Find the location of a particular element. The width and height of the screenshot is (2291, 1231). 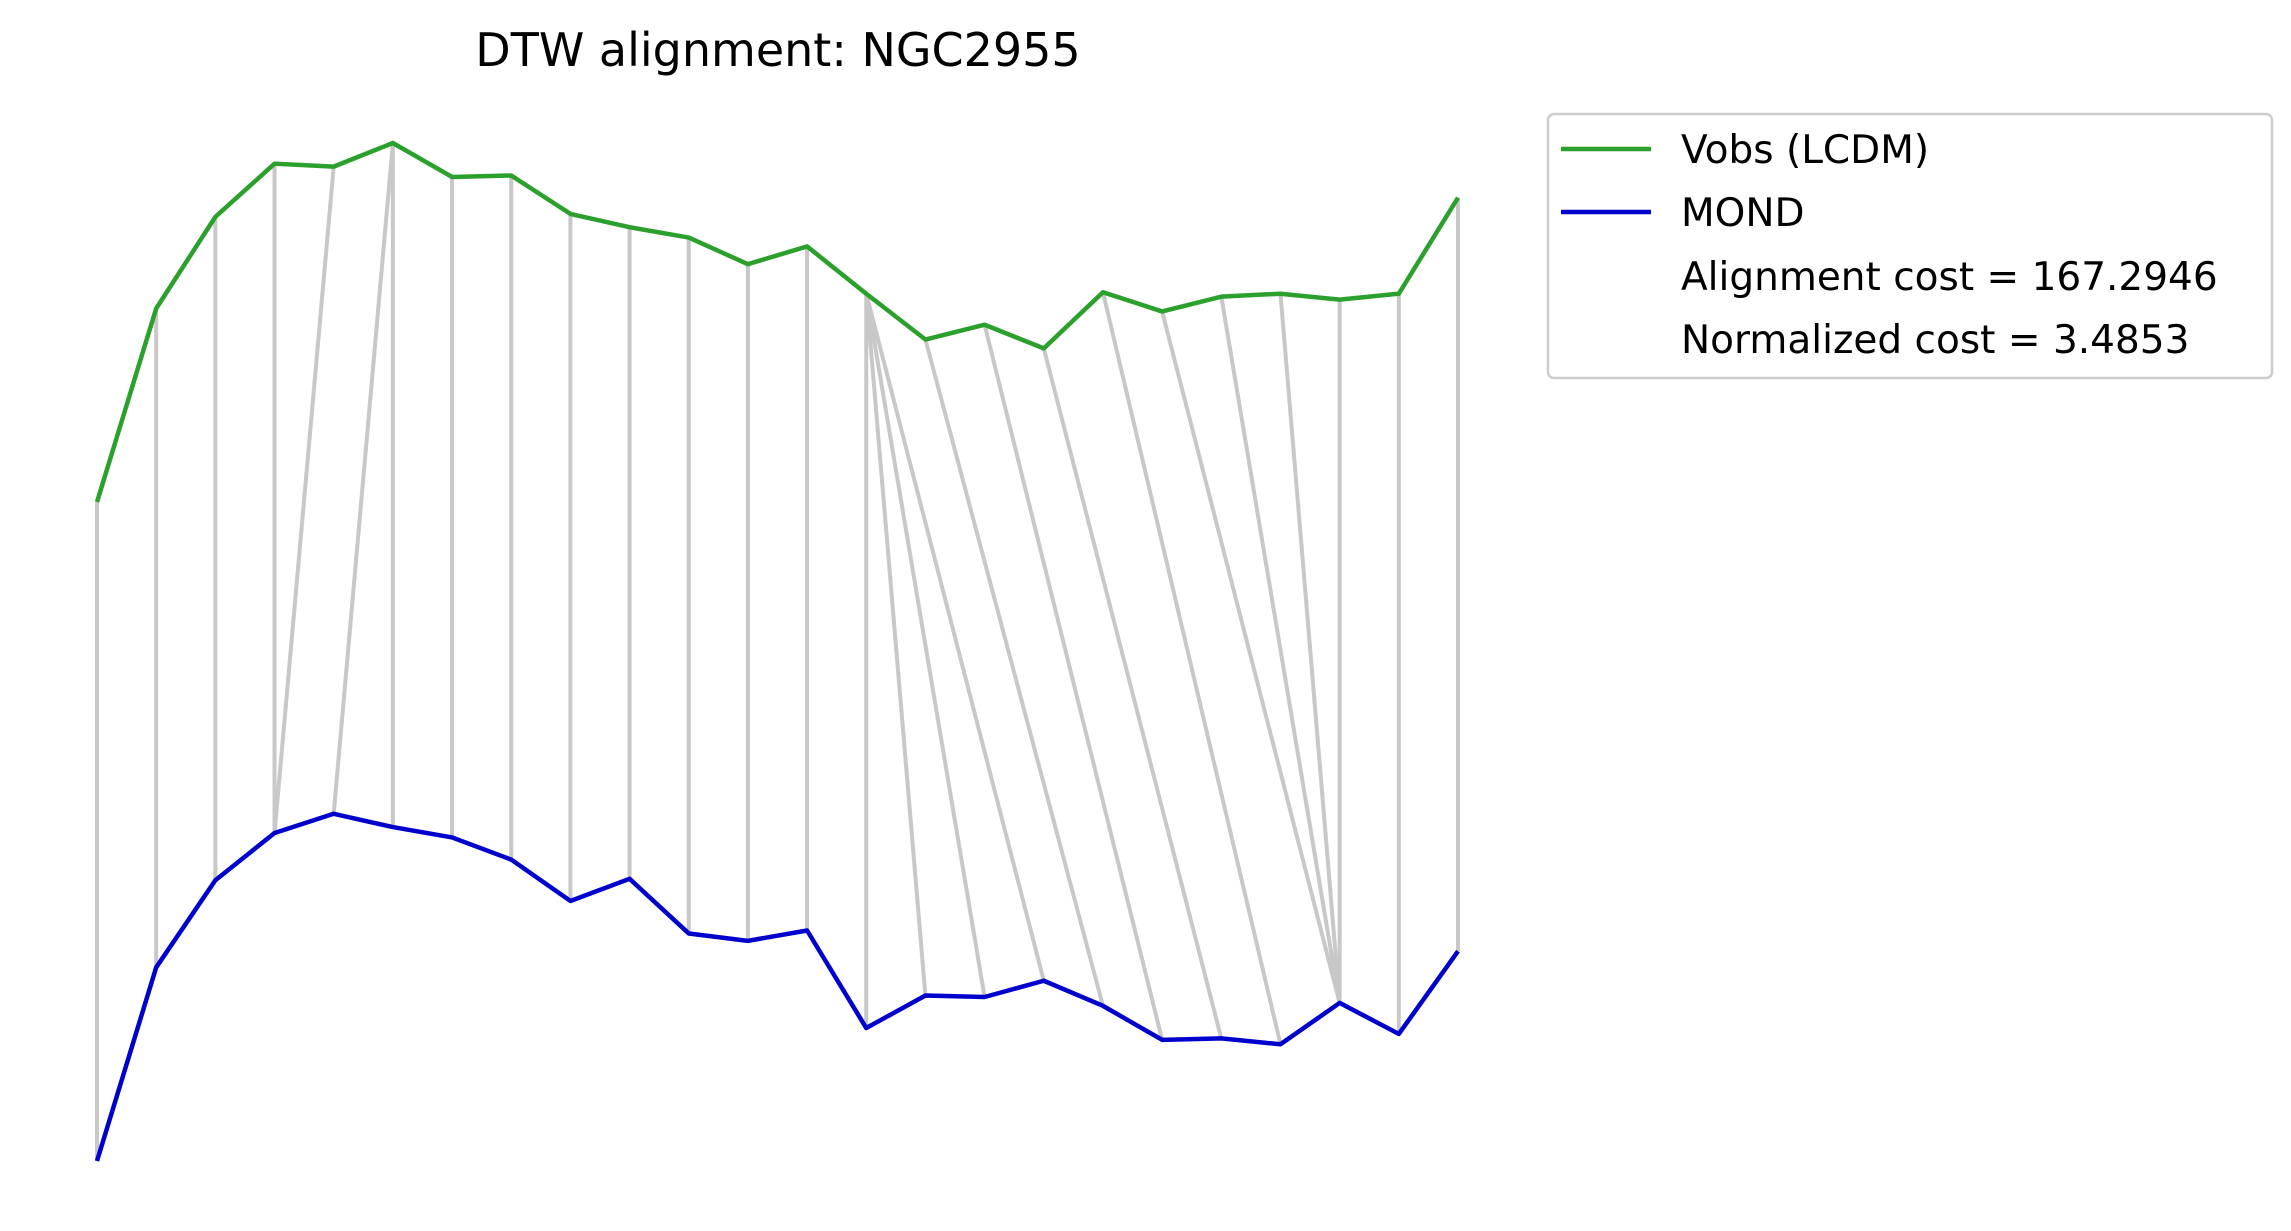

legend-alignment-cost: Alignment cost = 167.2946 is located at coordinates (1949, 277).